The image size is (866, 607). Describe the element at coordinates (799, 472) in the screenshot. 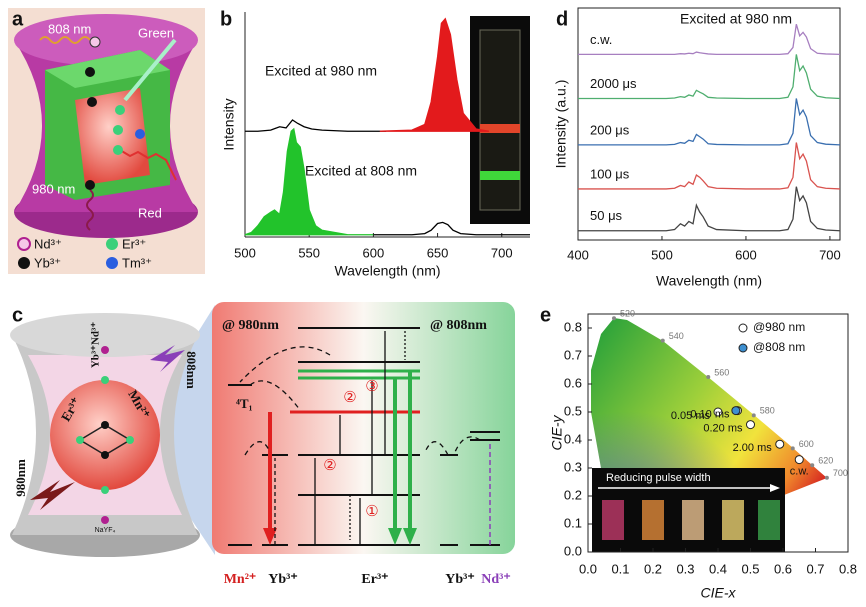

I see `point-label: c.w.` at that location.